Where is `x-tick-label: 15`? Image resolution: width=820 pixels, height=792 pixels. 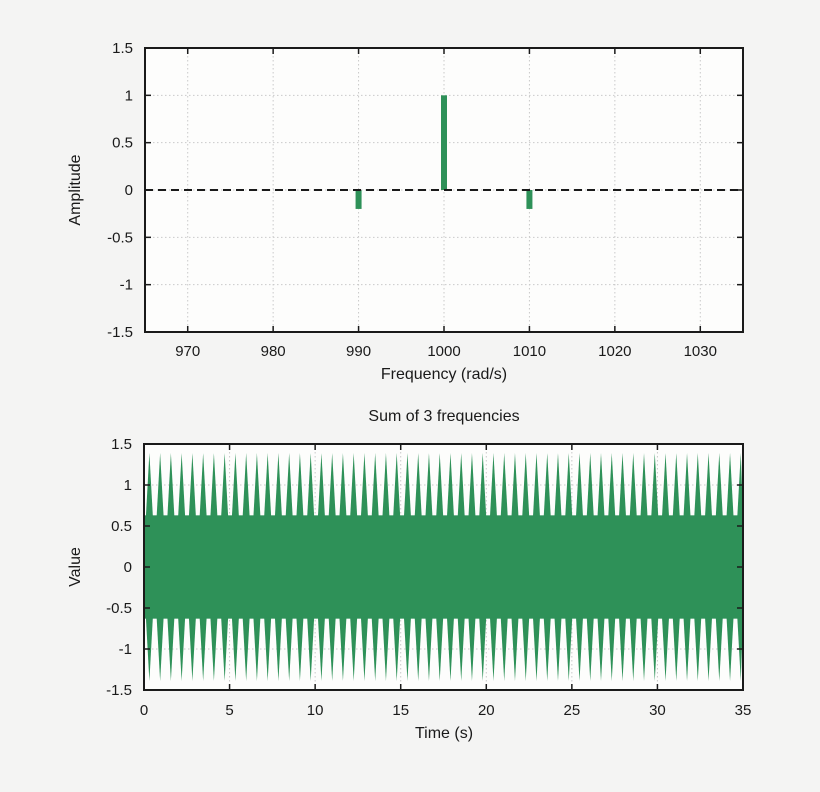 x-tick-label: 15 is located at coordinates (400, 710).